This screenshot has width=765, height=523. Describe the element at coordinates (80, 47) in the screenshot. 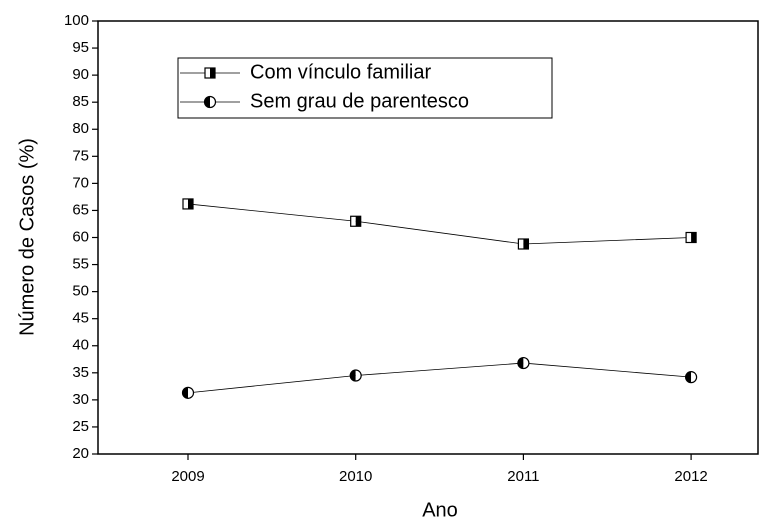

I see `y-tick-label: 95` at that location.